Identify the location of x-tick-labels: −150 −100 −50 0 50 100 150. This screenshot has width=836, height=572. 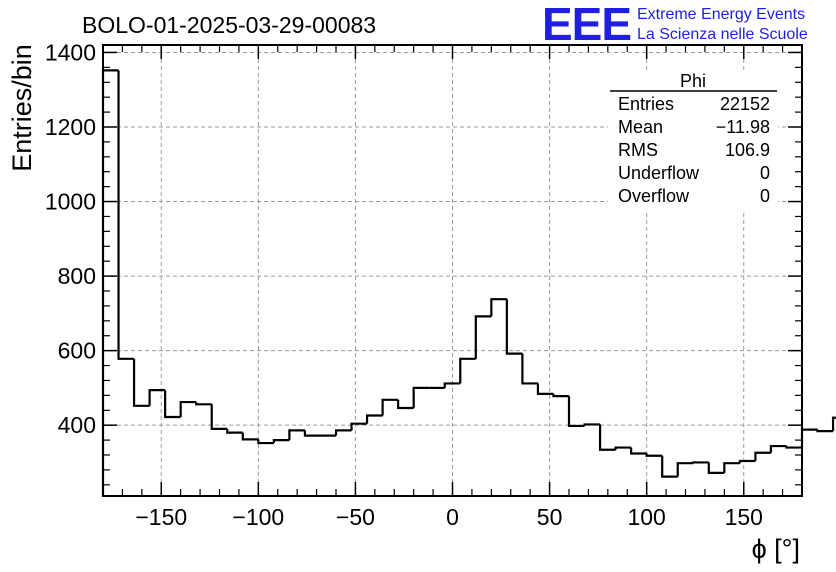
(449, 517).